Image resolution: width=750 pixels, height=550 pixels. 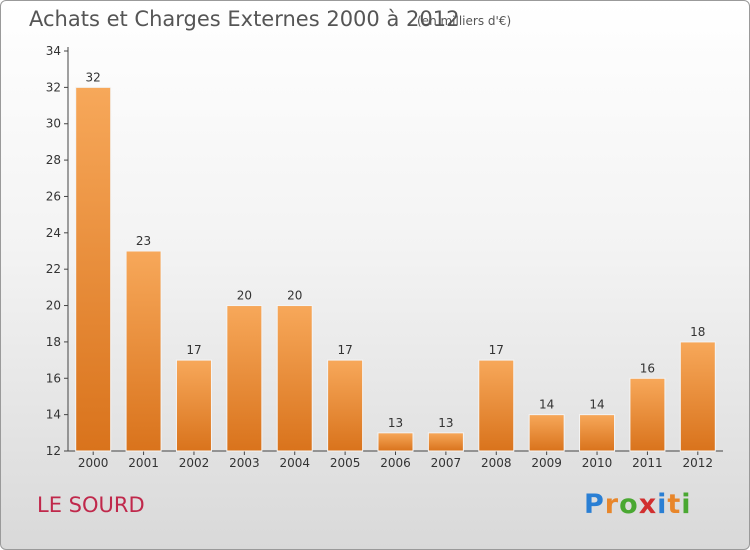 What do you see at coordinates (345, 463) in the screenshot?
I see `x-tick-label: 2005` at bounding box center [345, 463].